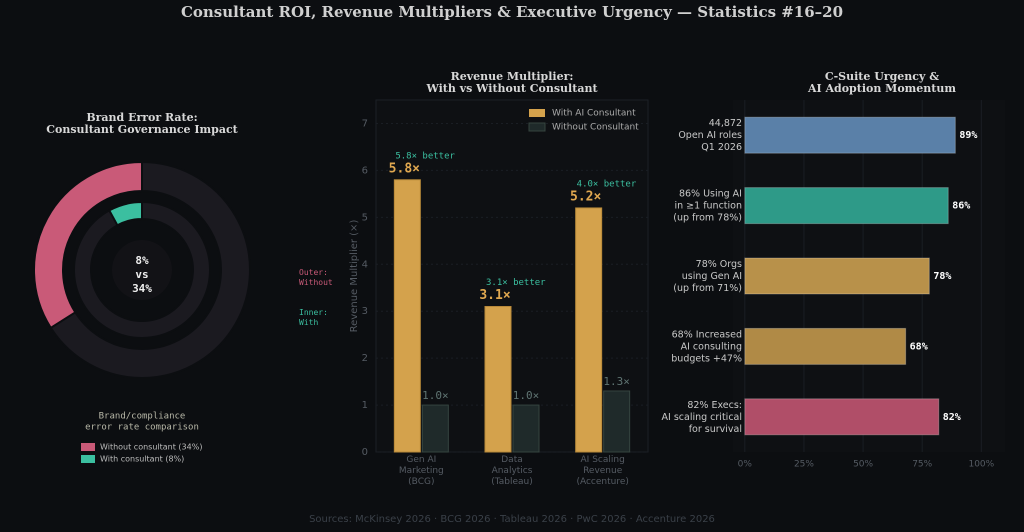  What do you see at coordinates (710, 135) in the screenshot?
I see `y-tick-label: 44,872 Open AI roles Q1 2026` at bounding box center [710, 135].